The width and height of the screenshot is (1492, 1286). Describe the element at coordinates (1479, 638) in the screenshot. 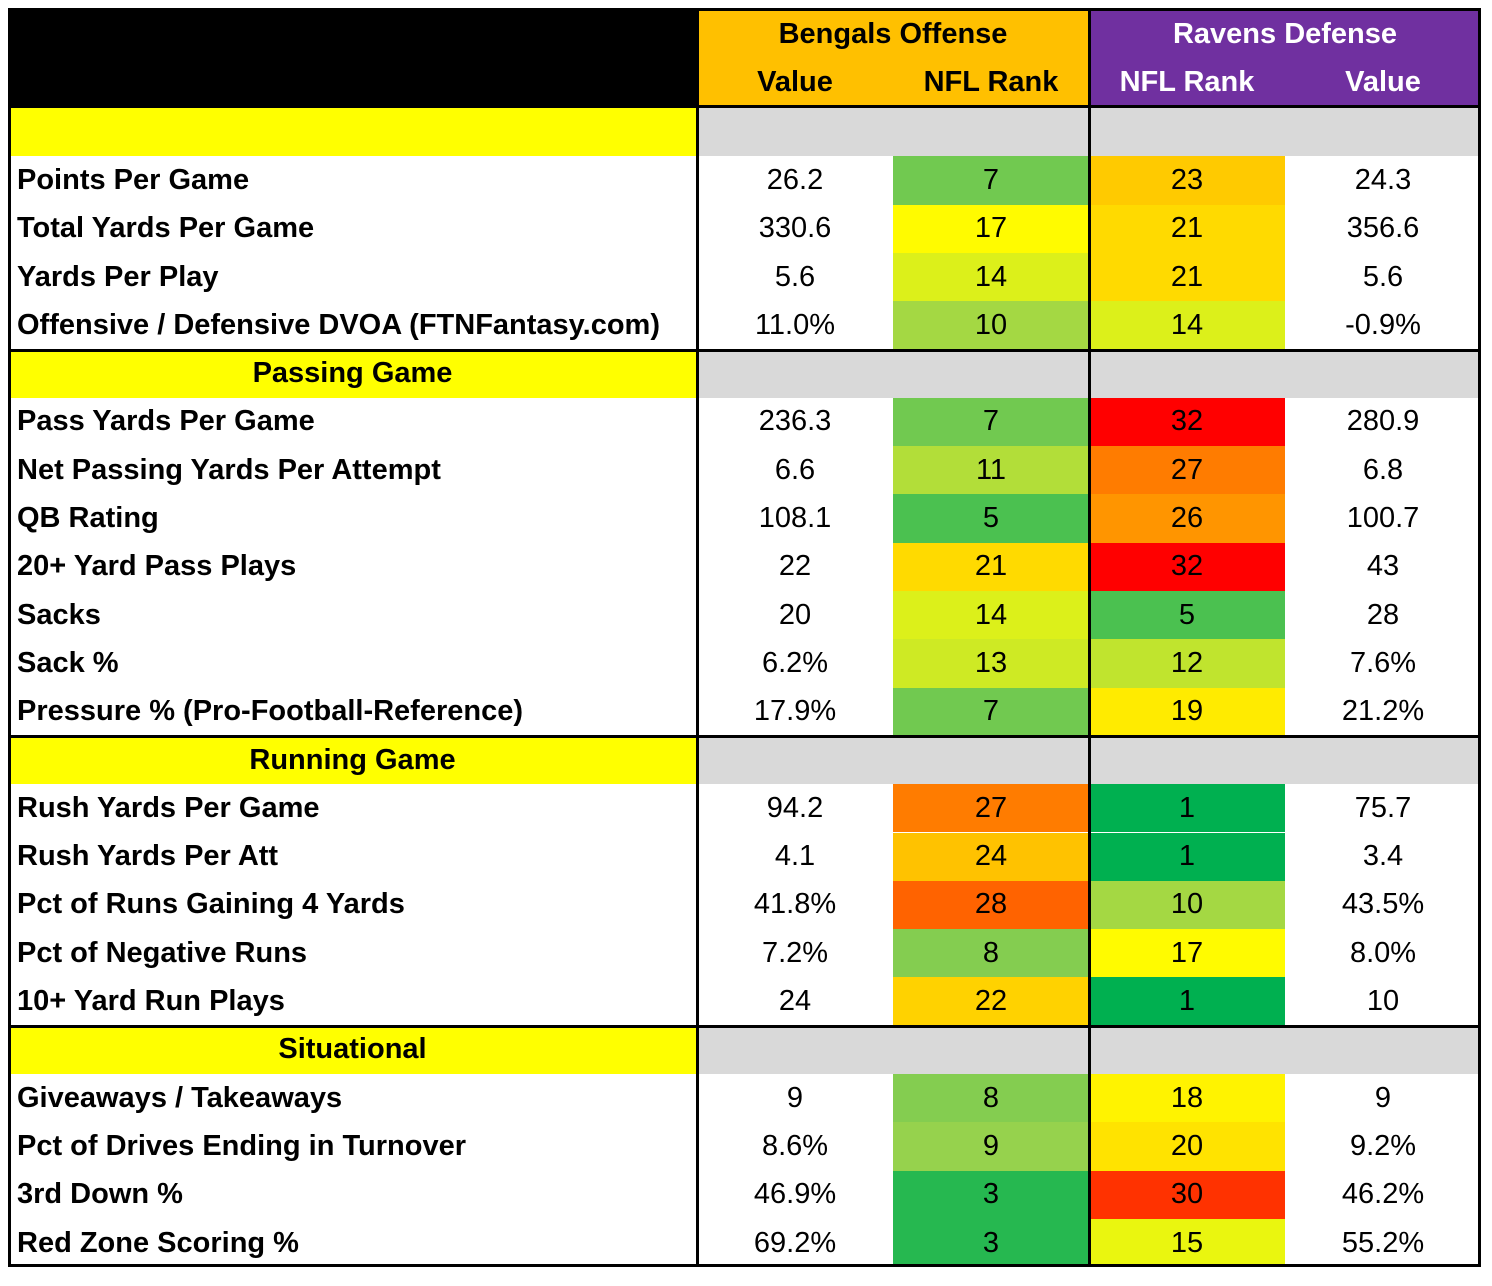

I see `border-right` at that location.